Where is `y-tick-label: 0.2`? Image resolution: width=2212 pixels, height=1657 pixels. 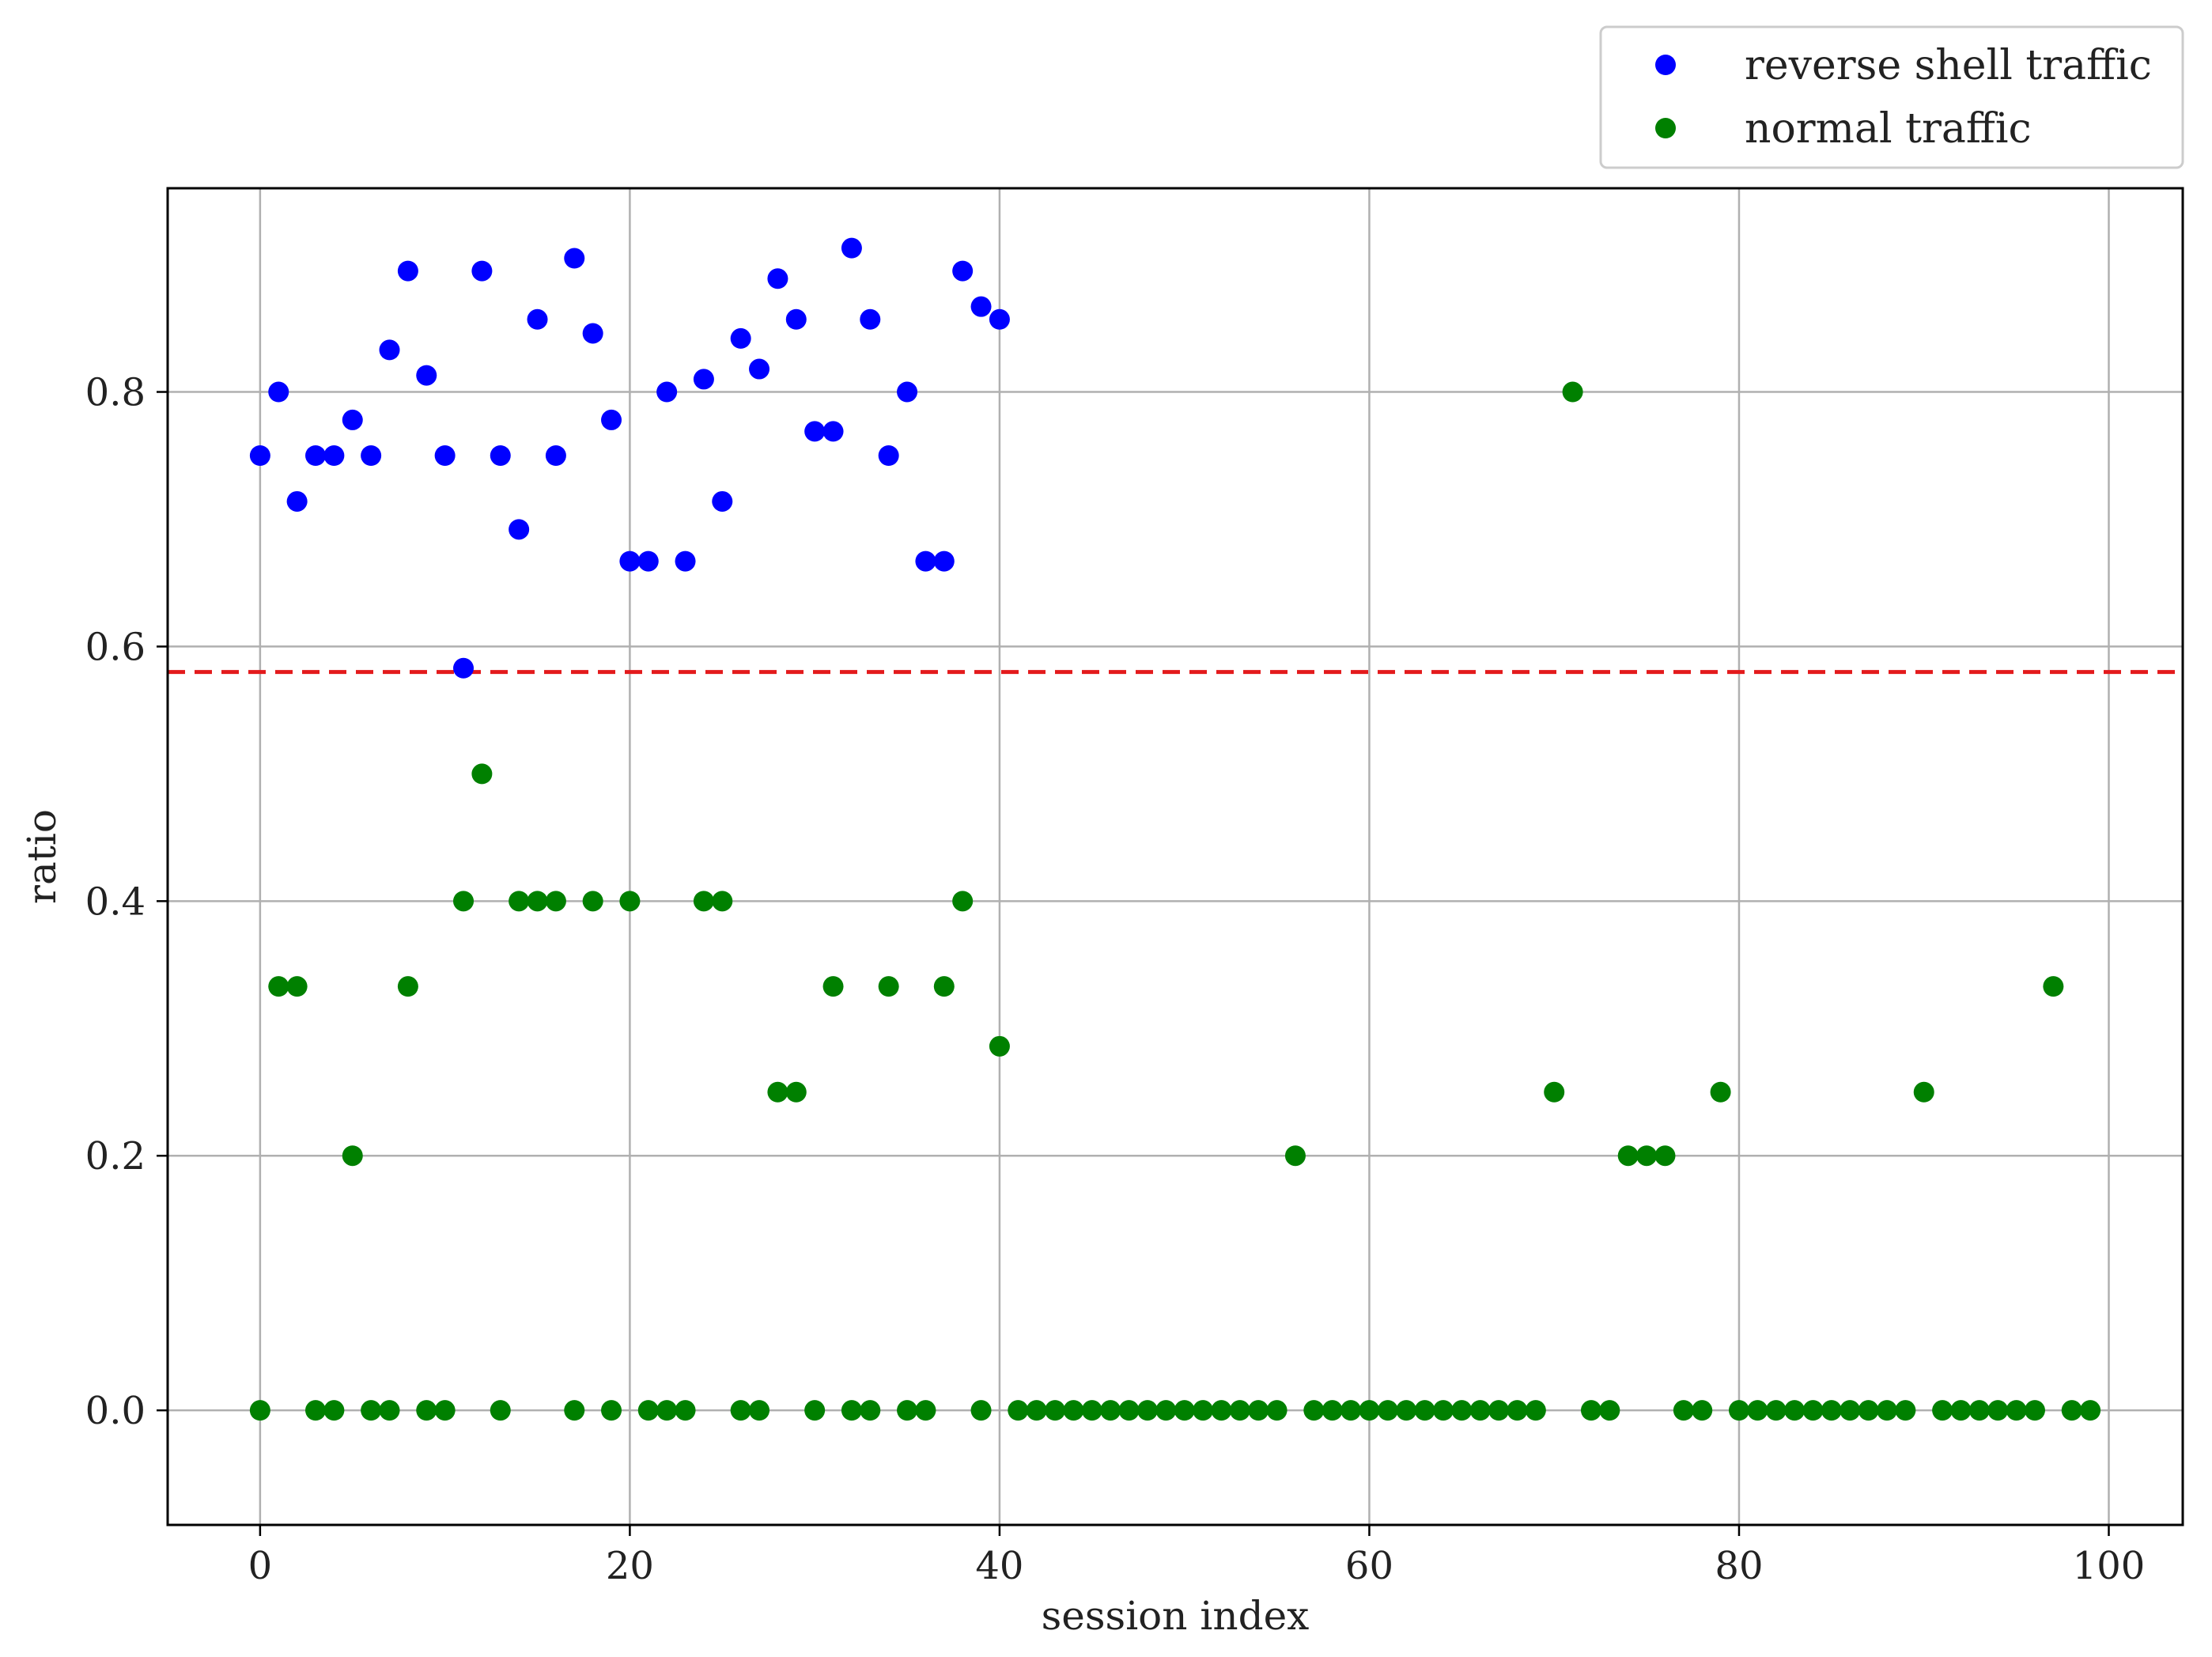 y-tick-label: 0.2 is located at coordinates (115, 1156).